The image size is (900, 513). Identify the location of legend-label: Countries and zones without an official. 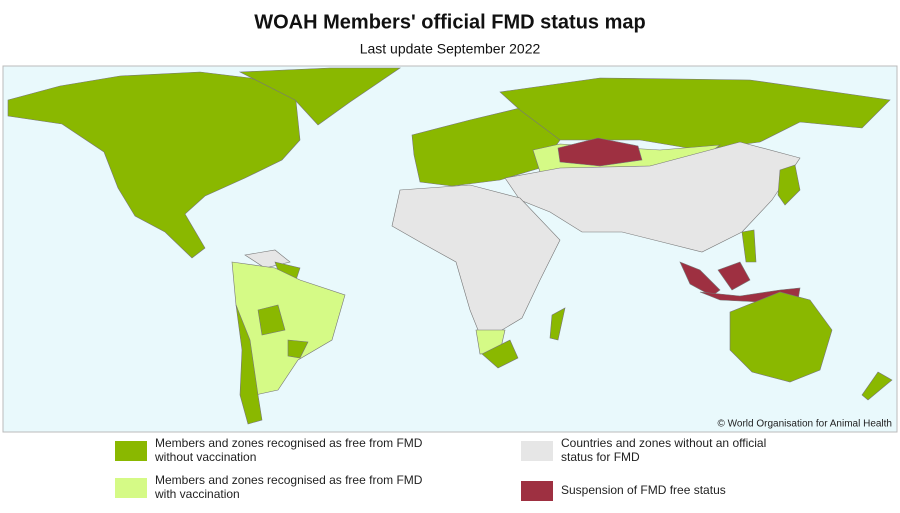
(663, 443).